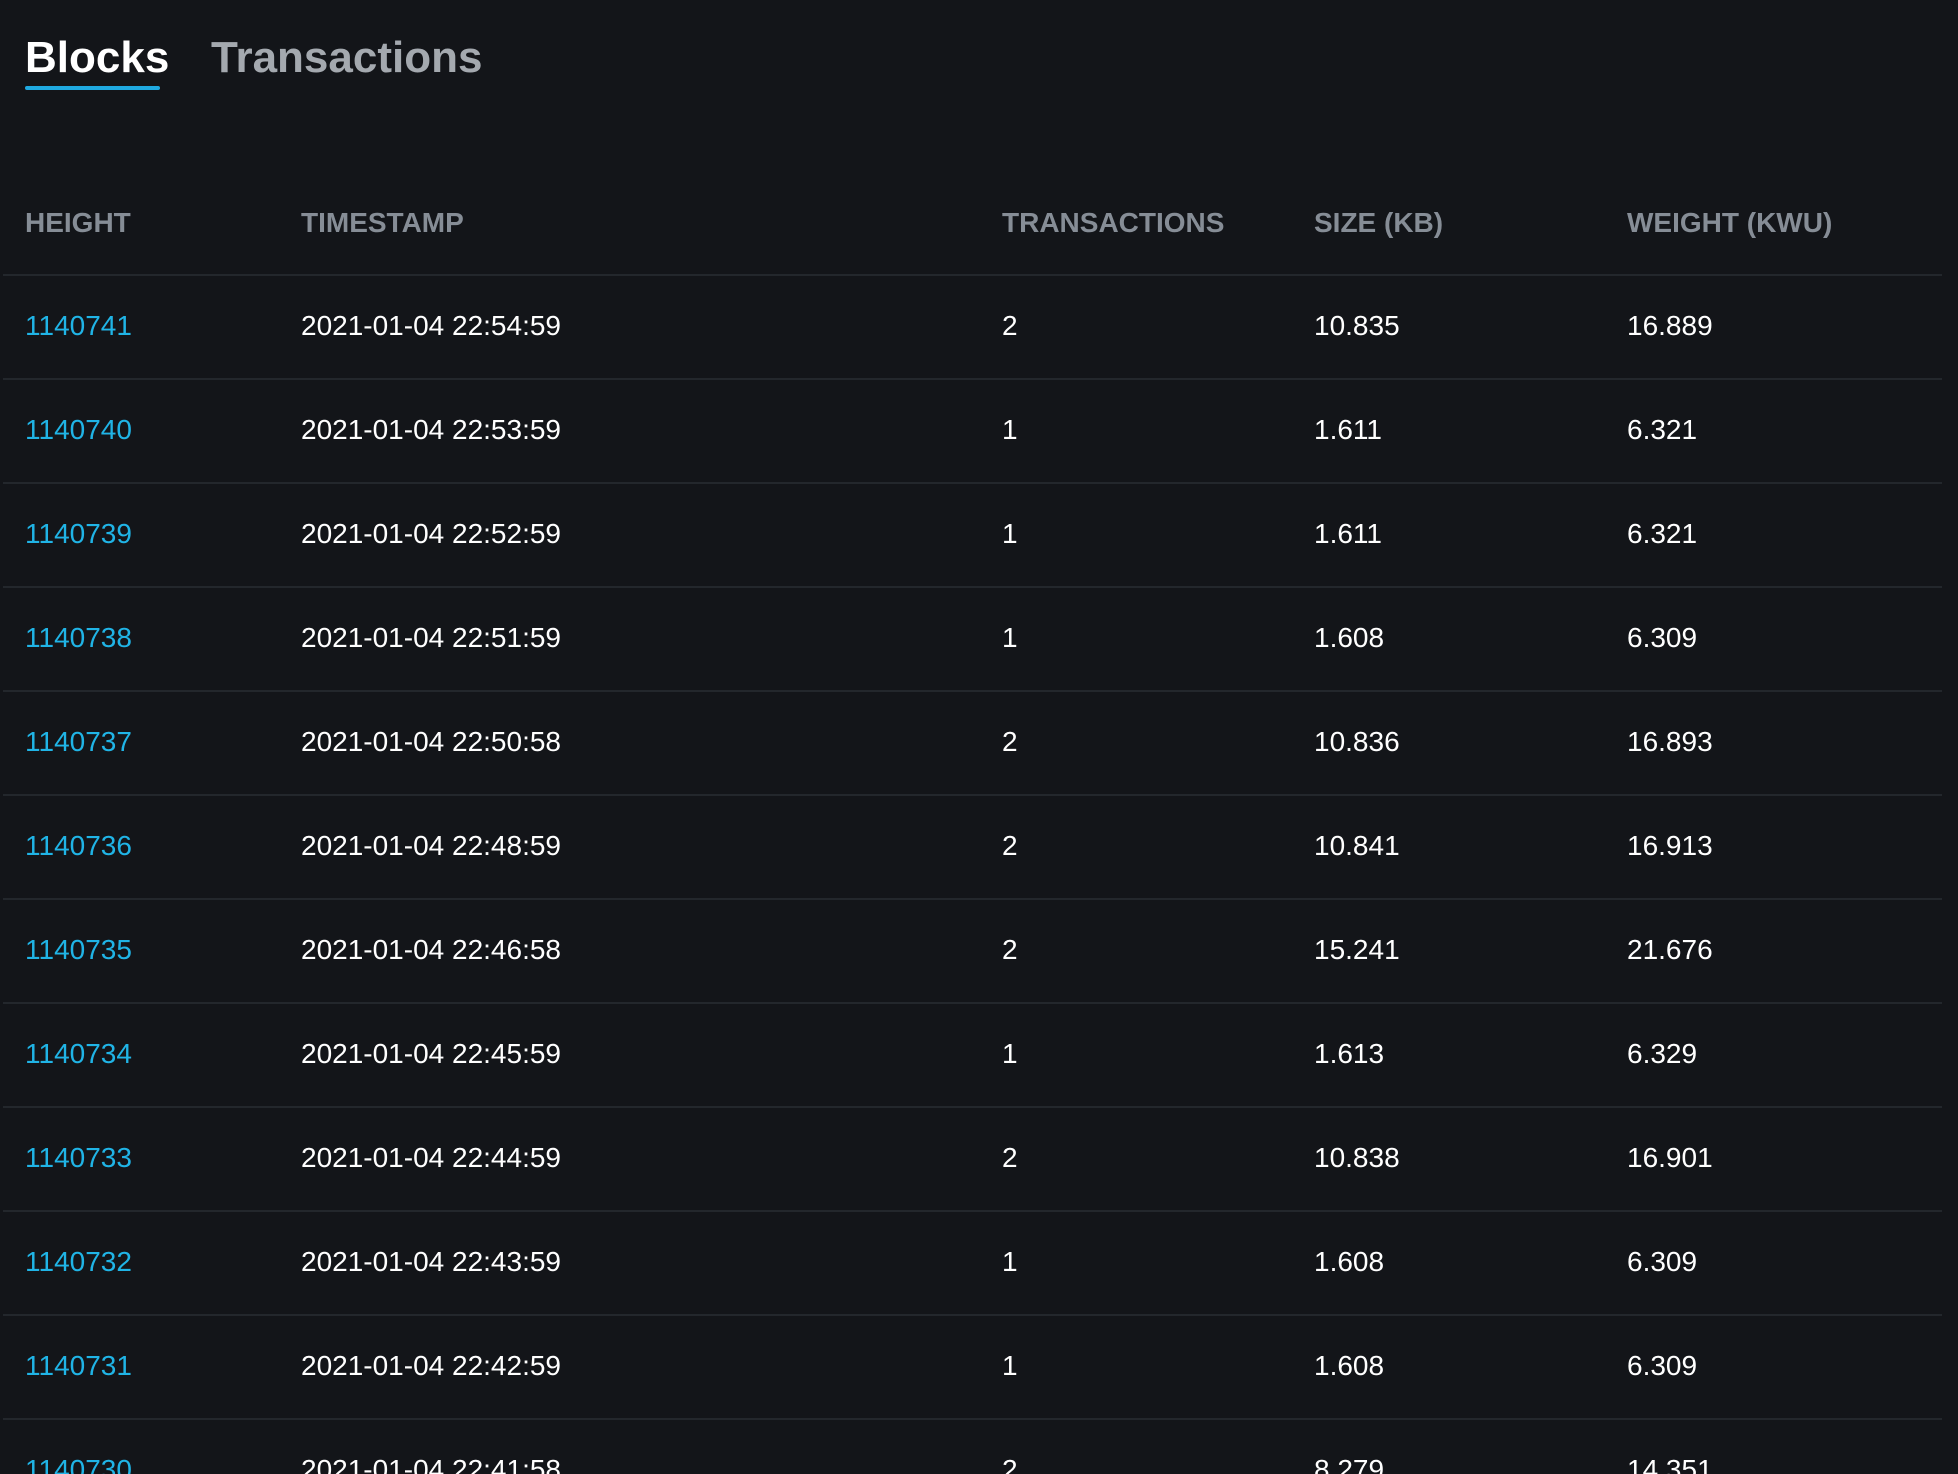 The image size is (1958, 1474). What do you see at coordinates (1670, 325) in the screenshot?
I see `weight-cell: 16.889` at bounding box center [1670, 325].